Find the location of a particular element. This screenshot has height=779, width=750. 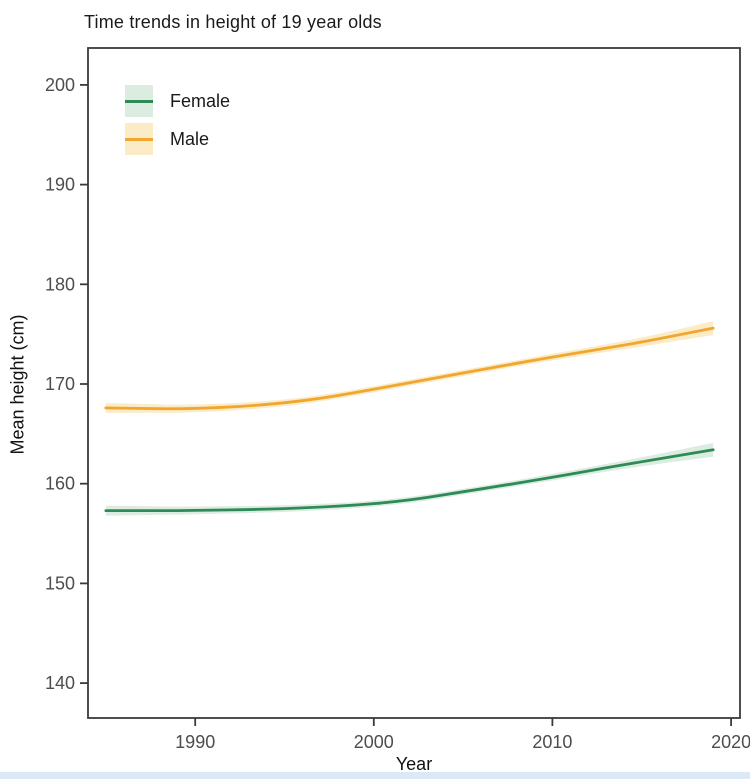

x-tick-label: 2010 is located at coordinates (552, 742).